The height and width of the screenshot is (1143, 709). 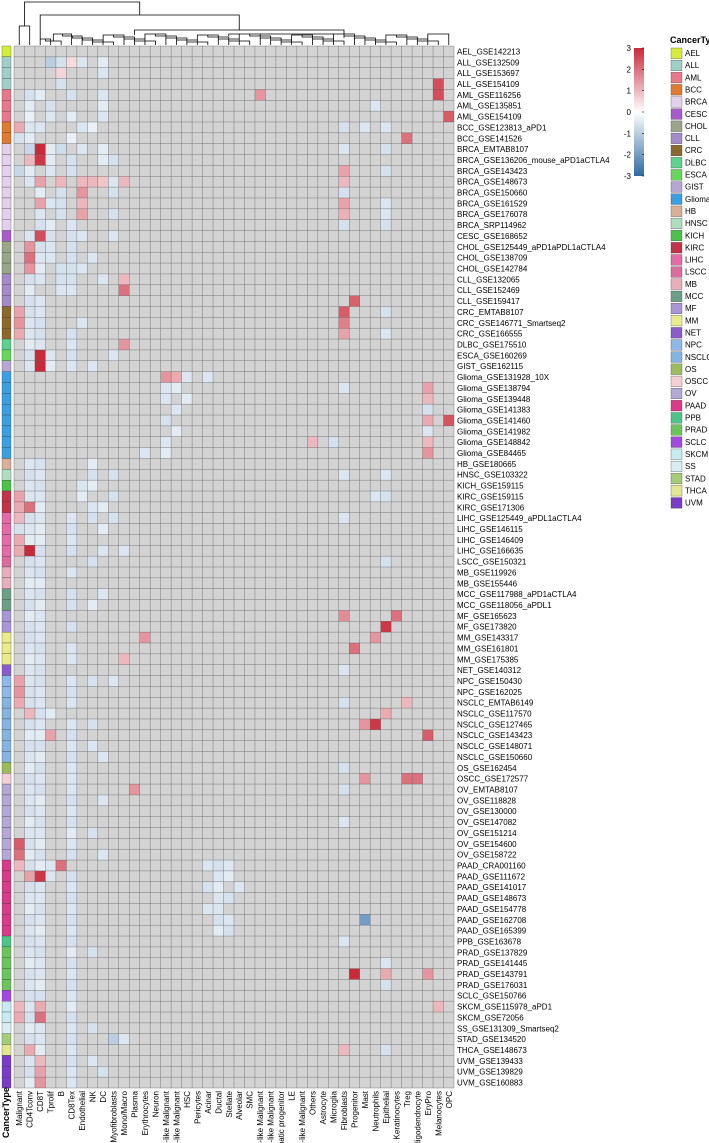 I want to click on color-scale-tick-label: -2, so click(x=628, y=155).